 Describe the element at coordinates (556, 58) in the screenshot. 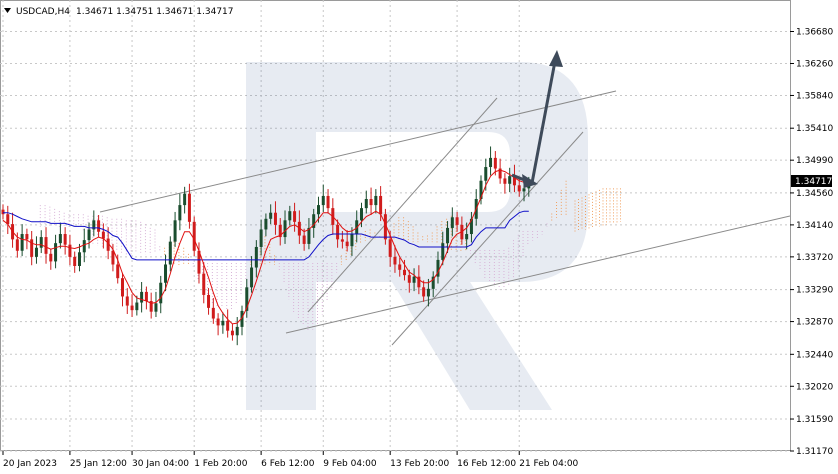

I see `forecast-up-arrowhead` at that location.